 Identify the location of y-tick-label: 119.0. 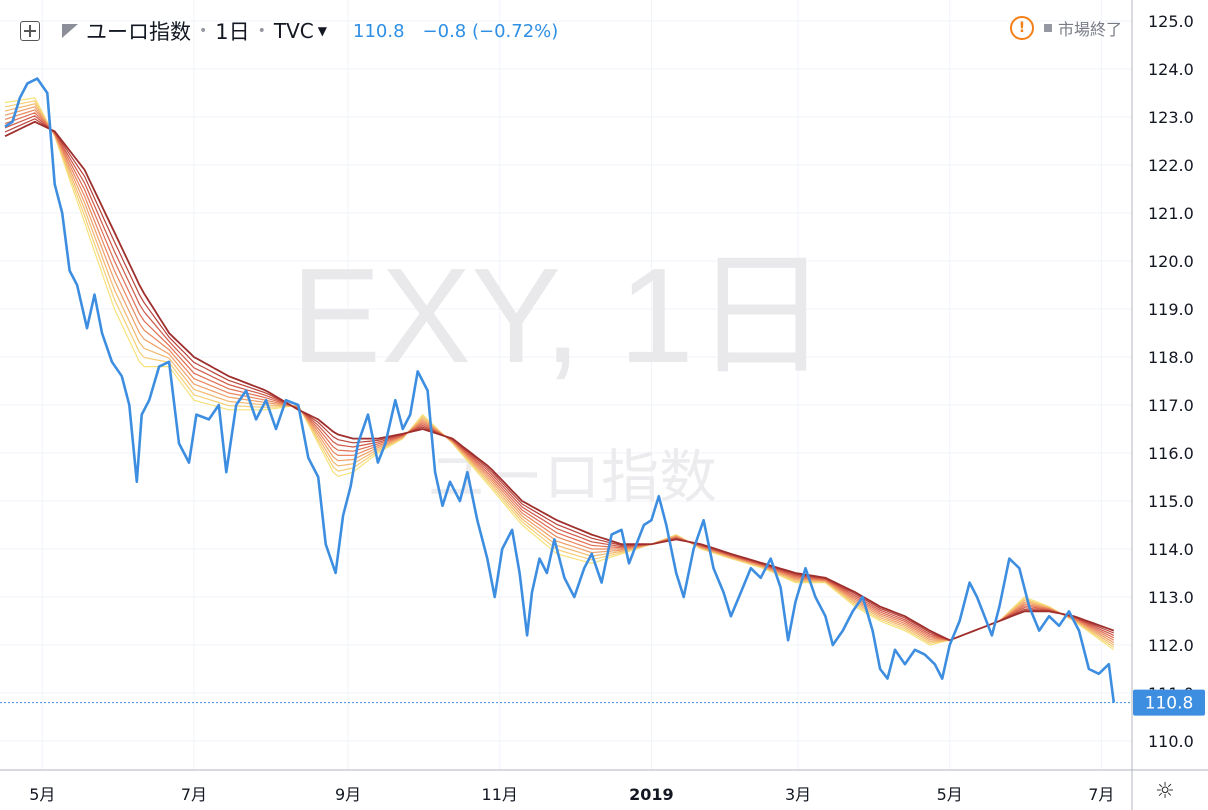
(1171, 309).